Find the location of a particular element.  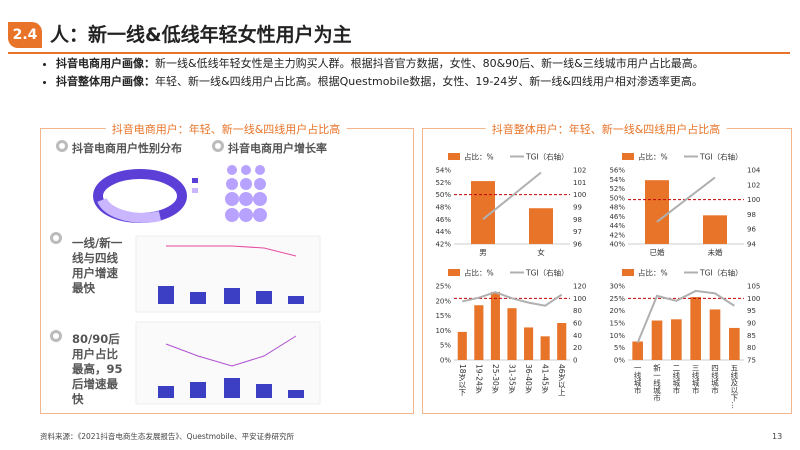

bullet-lead: 抖音电商用户画像： is located at coordinates (105, 63).